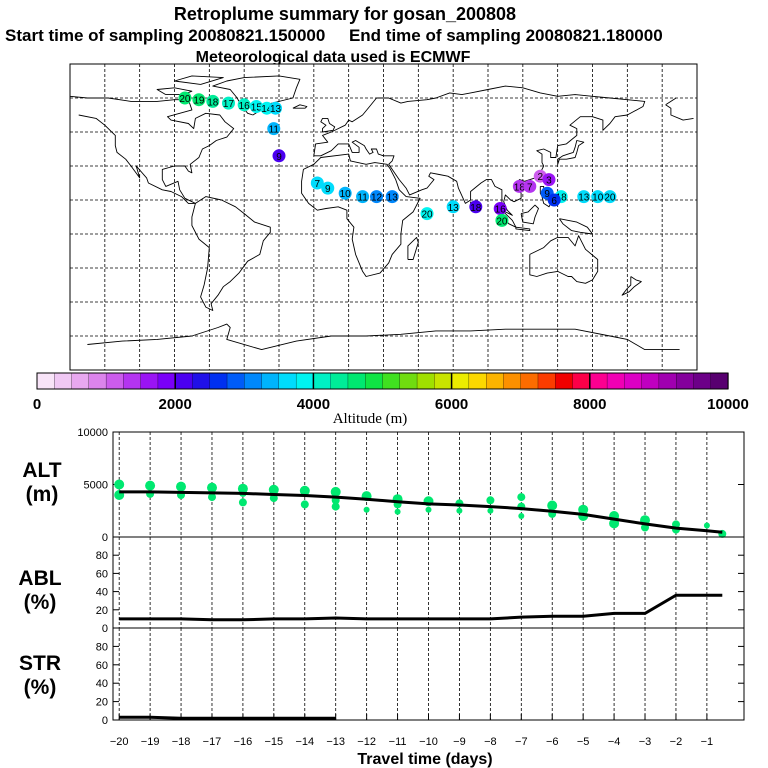 This screenshot has height=768, width=768. What do you see at coordinates (421, 607) in the screenshot?
I see `abl-line` at bounding box center [421, 607].